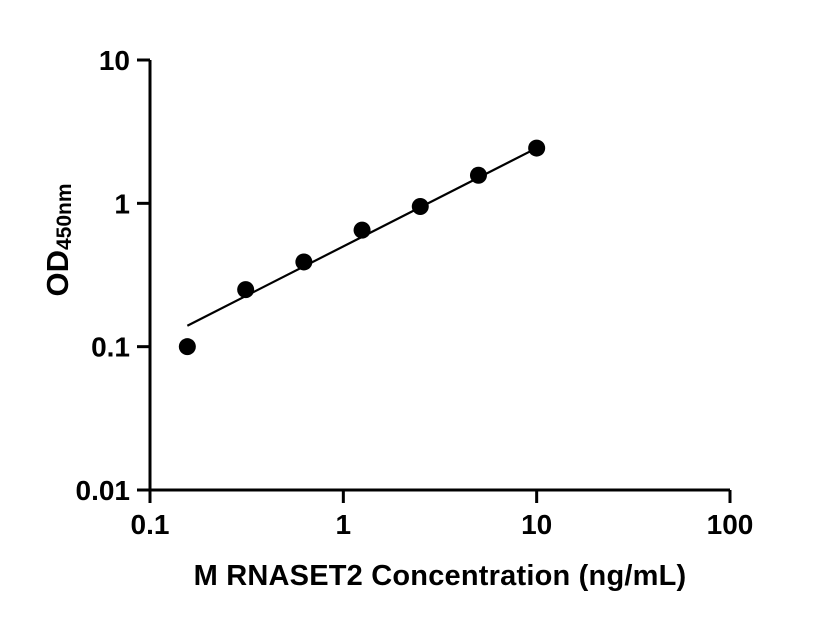 This screenshot has width=816, height=640. Describe the element at coordinates (122, 203) in the screenshot. I see `y-axis-tick-label: 1` at that location.